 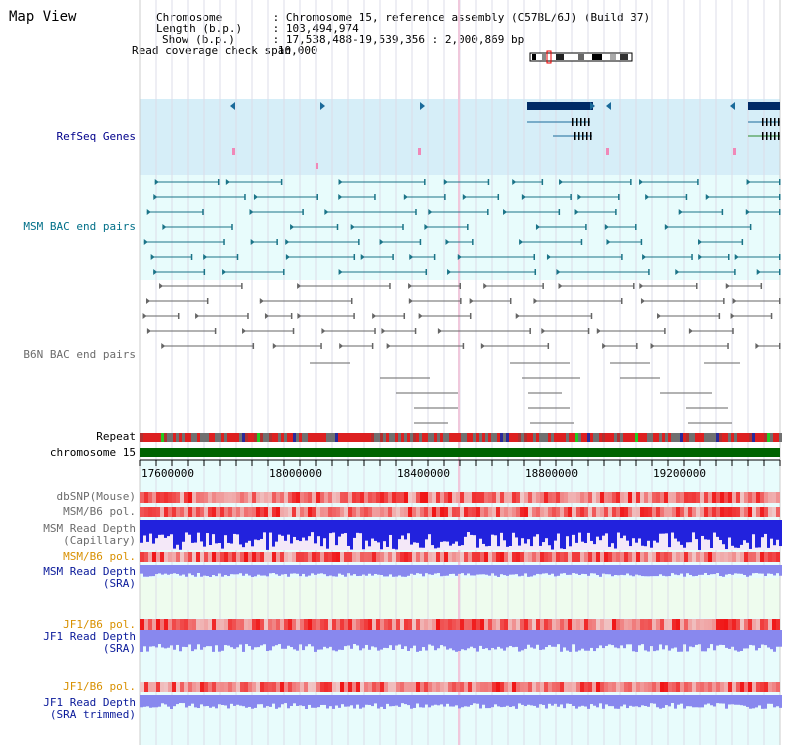 I want to click on axis-tick-label: 18800000, so click(x=551, y=473).